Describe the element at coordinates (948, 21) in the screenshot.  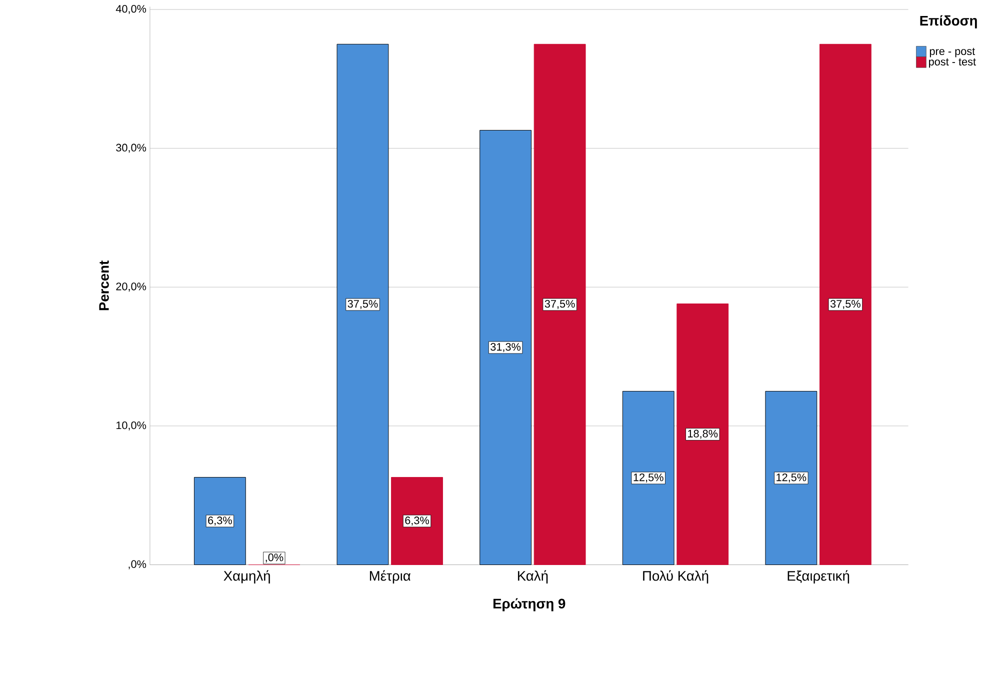
I see `legend-title: Επίδοση` at that location.